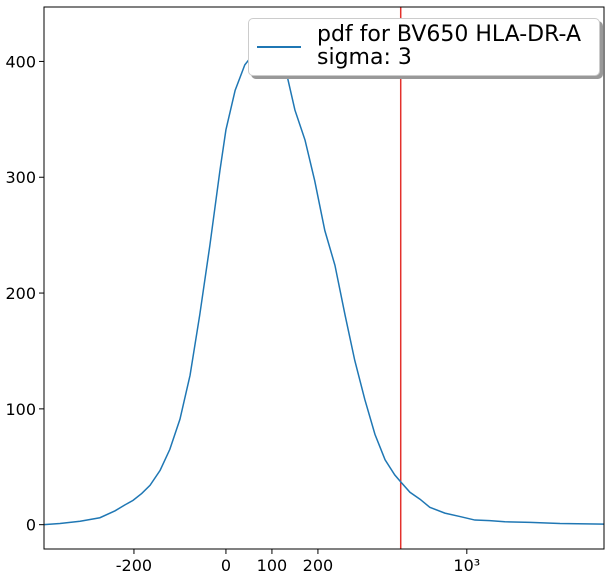 The width and height of the screenshot is (609, 583). I want to click on x-tick-label: 10³, so click(466, 565).